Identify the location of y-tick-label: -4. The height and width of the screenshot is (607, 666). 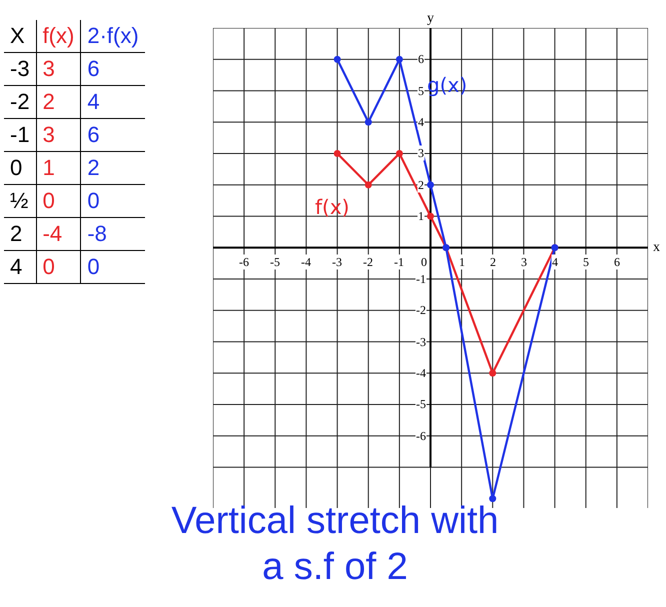
(421, 373).